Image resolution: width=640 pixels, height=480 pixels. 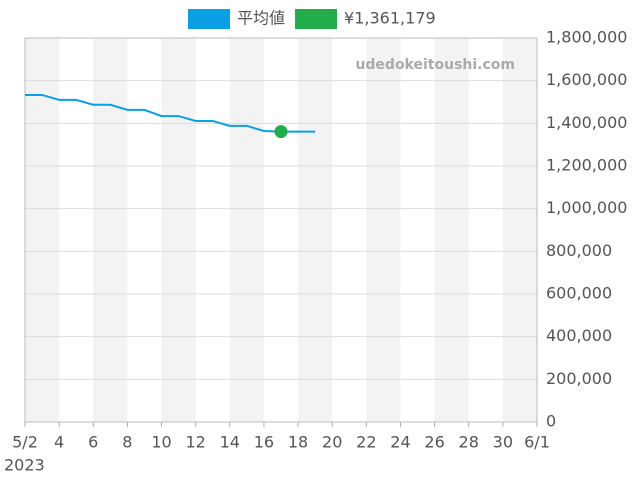 I want to click on y-tick-label: 600,000, so click(x=579, y=293).